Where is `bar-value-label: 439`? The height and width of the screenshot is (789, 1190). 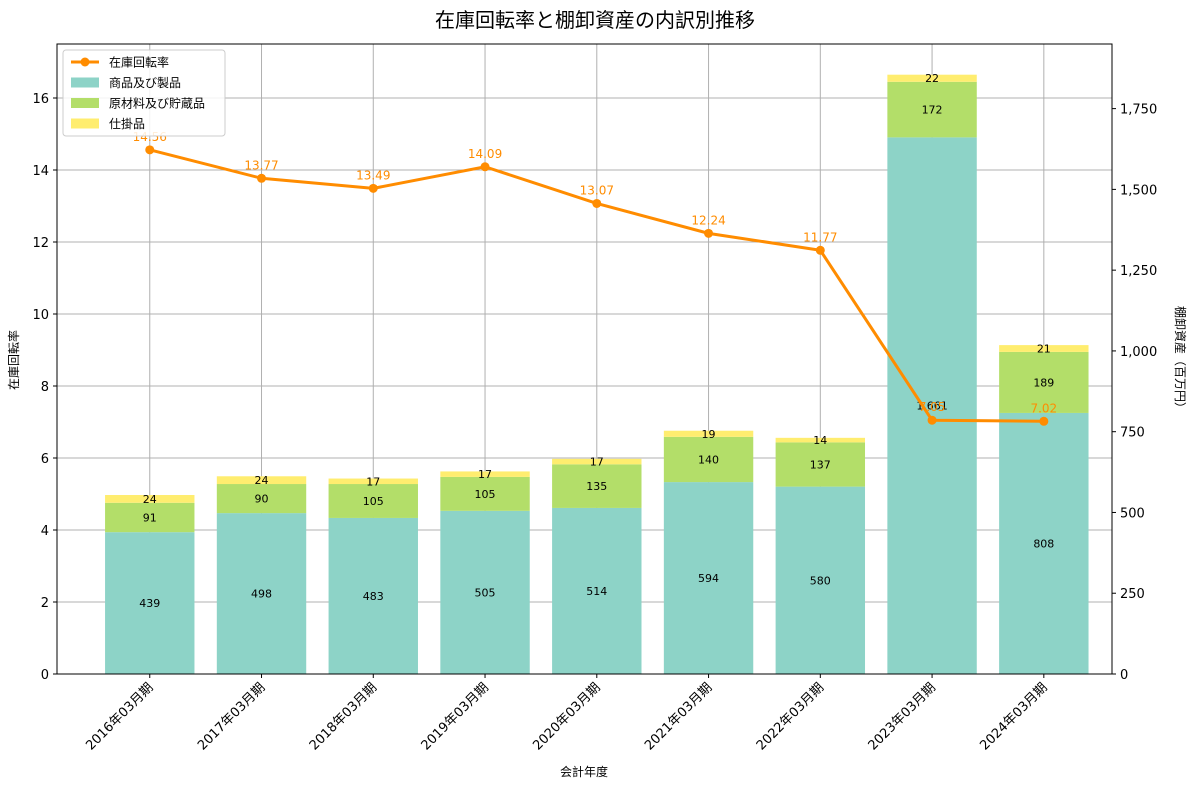 bar-value-label: 439 is located at coordinates (149, 603).